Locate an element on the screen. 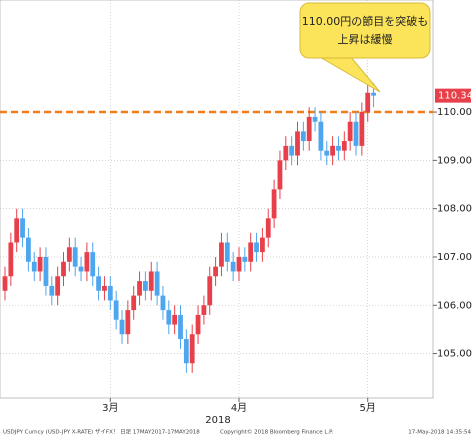 Image resolution: width=474 pixels, height=438 pixels. annotation: 110.00円の節目を突破も is located at coordinates (365, 21).